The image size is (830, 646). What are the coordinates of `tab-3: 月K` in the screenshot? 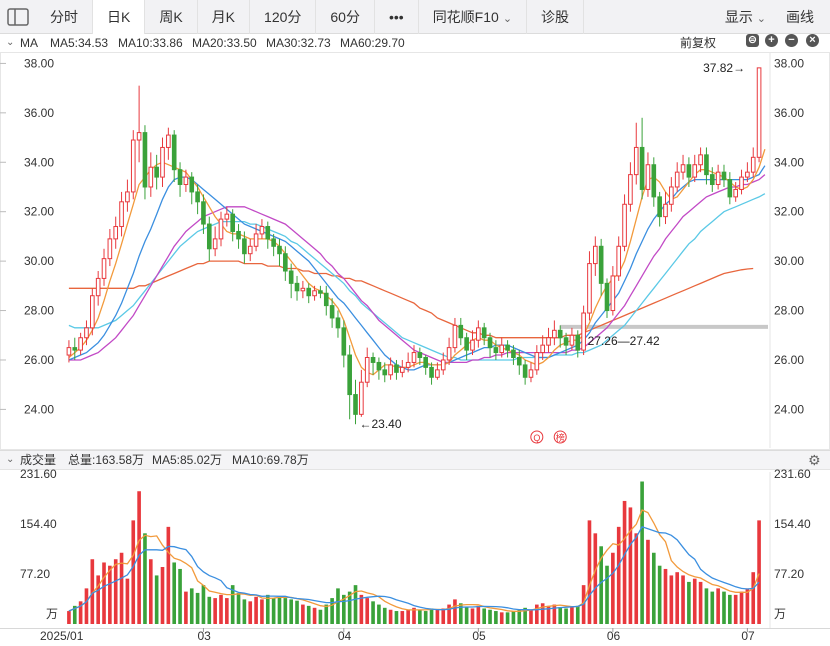 It's located at (224, 17).